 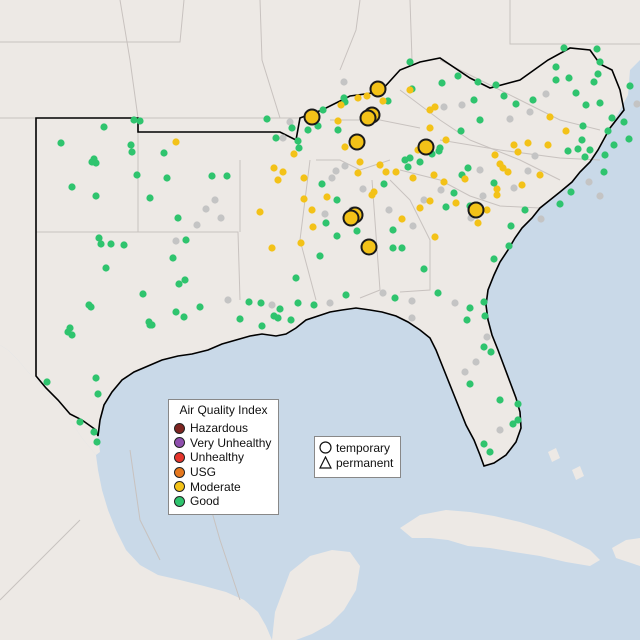 I want to click on legend-item-unhealthy: Unhealthy, so click(x=223, y=457).